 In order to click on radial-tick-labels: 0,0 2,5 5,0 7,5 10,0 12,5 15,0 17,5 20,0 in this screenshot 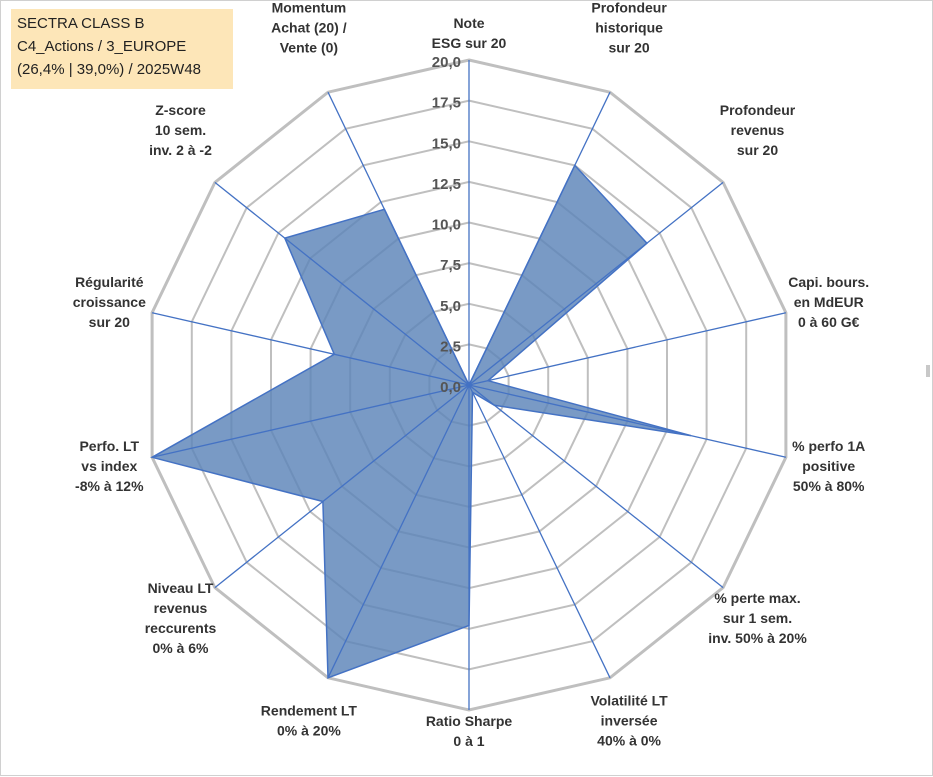, I will do `click(446, 225)`.